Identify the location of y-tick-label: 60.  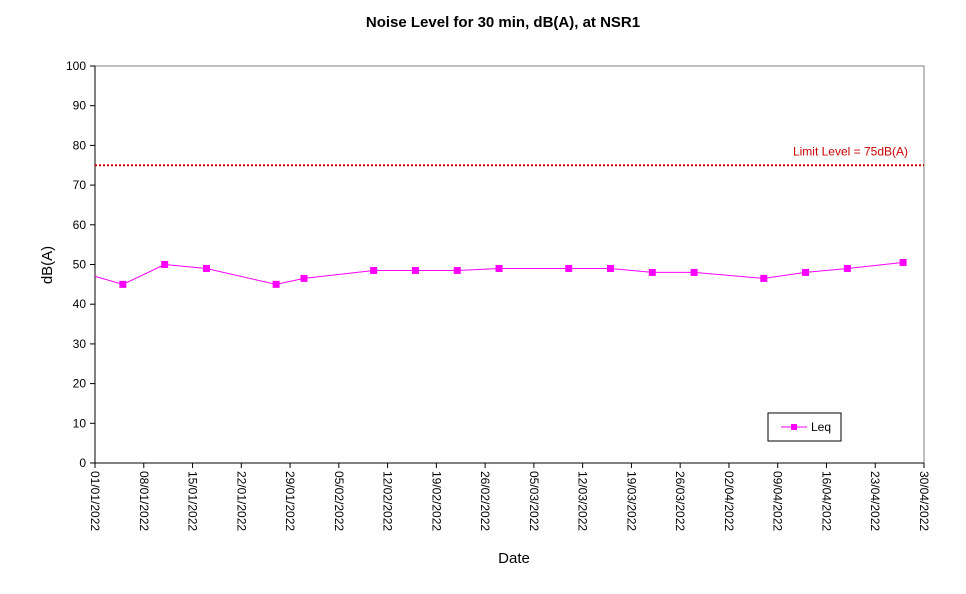
(80, 225).